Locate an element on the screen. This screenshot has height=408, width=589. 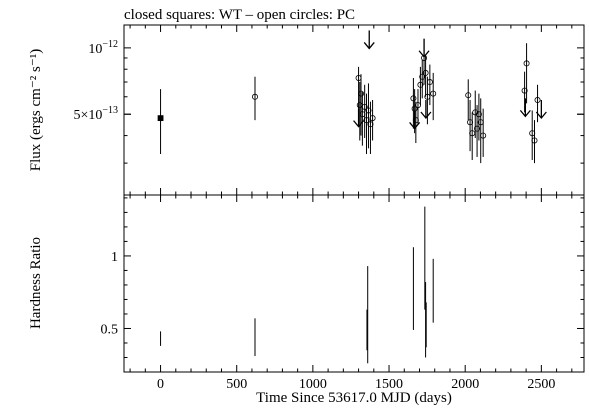
wt-closed-square is located at coordinates (160, 118).